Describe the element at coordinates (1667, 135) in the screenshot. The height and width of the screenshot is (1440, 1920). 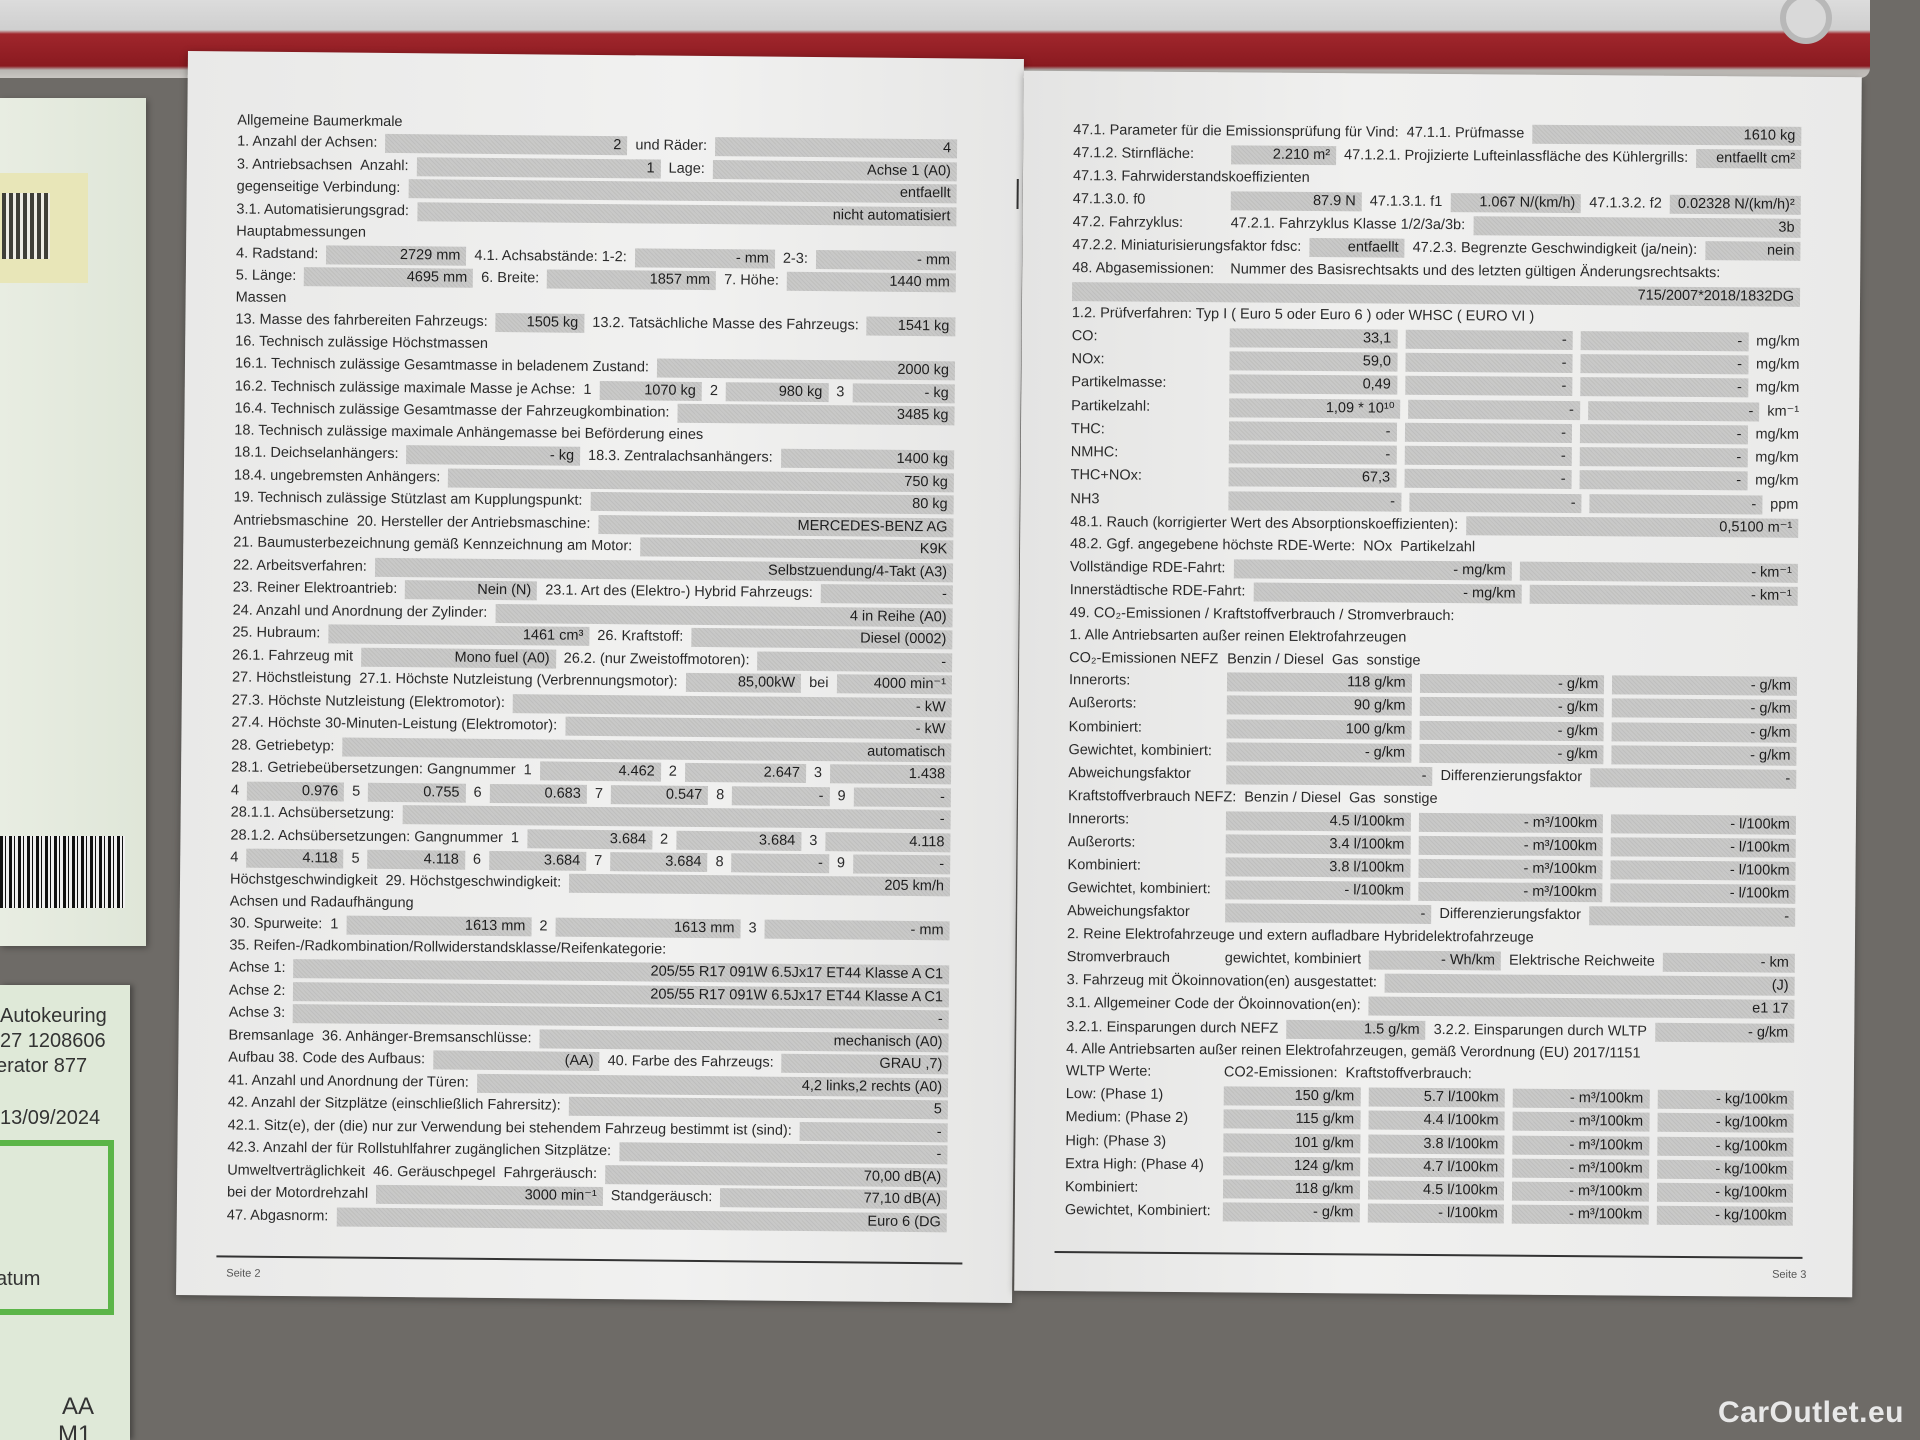
I see `field-value: 1610 kg` at that location.